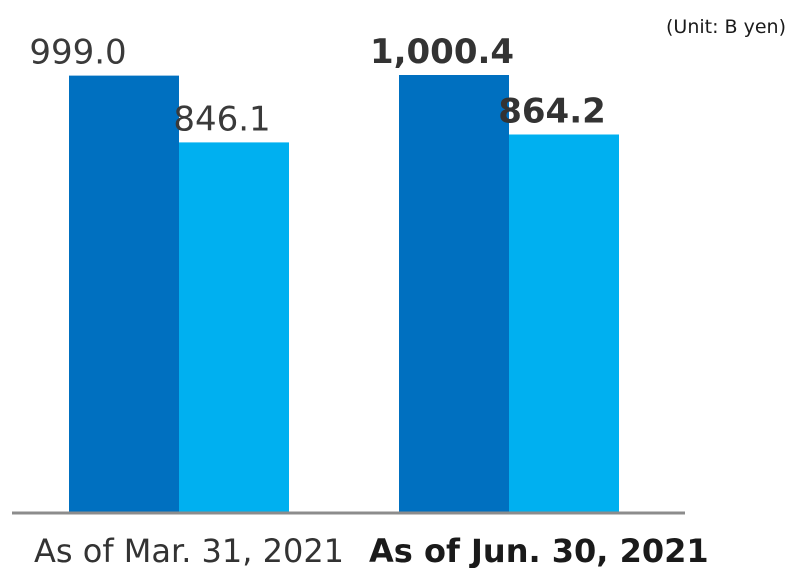  Describe the element at coordinates (189, 550) in the screenshot. I see `category-label-1: As of Mar. 31, 2021` at that location.